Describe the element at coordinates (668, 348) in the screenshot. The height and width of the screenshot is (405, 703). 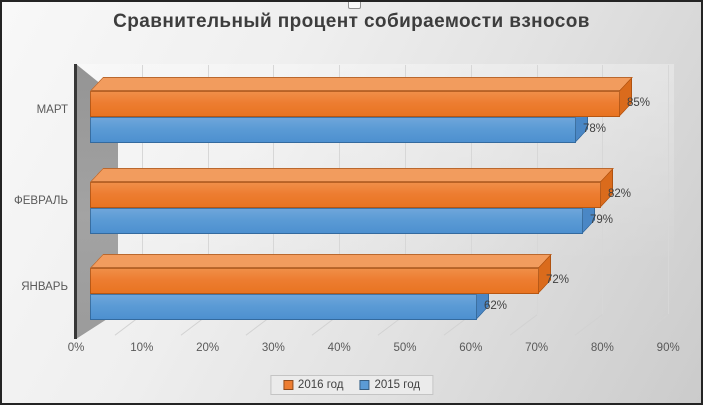
I see `x-tick-label: 90%` at that location.